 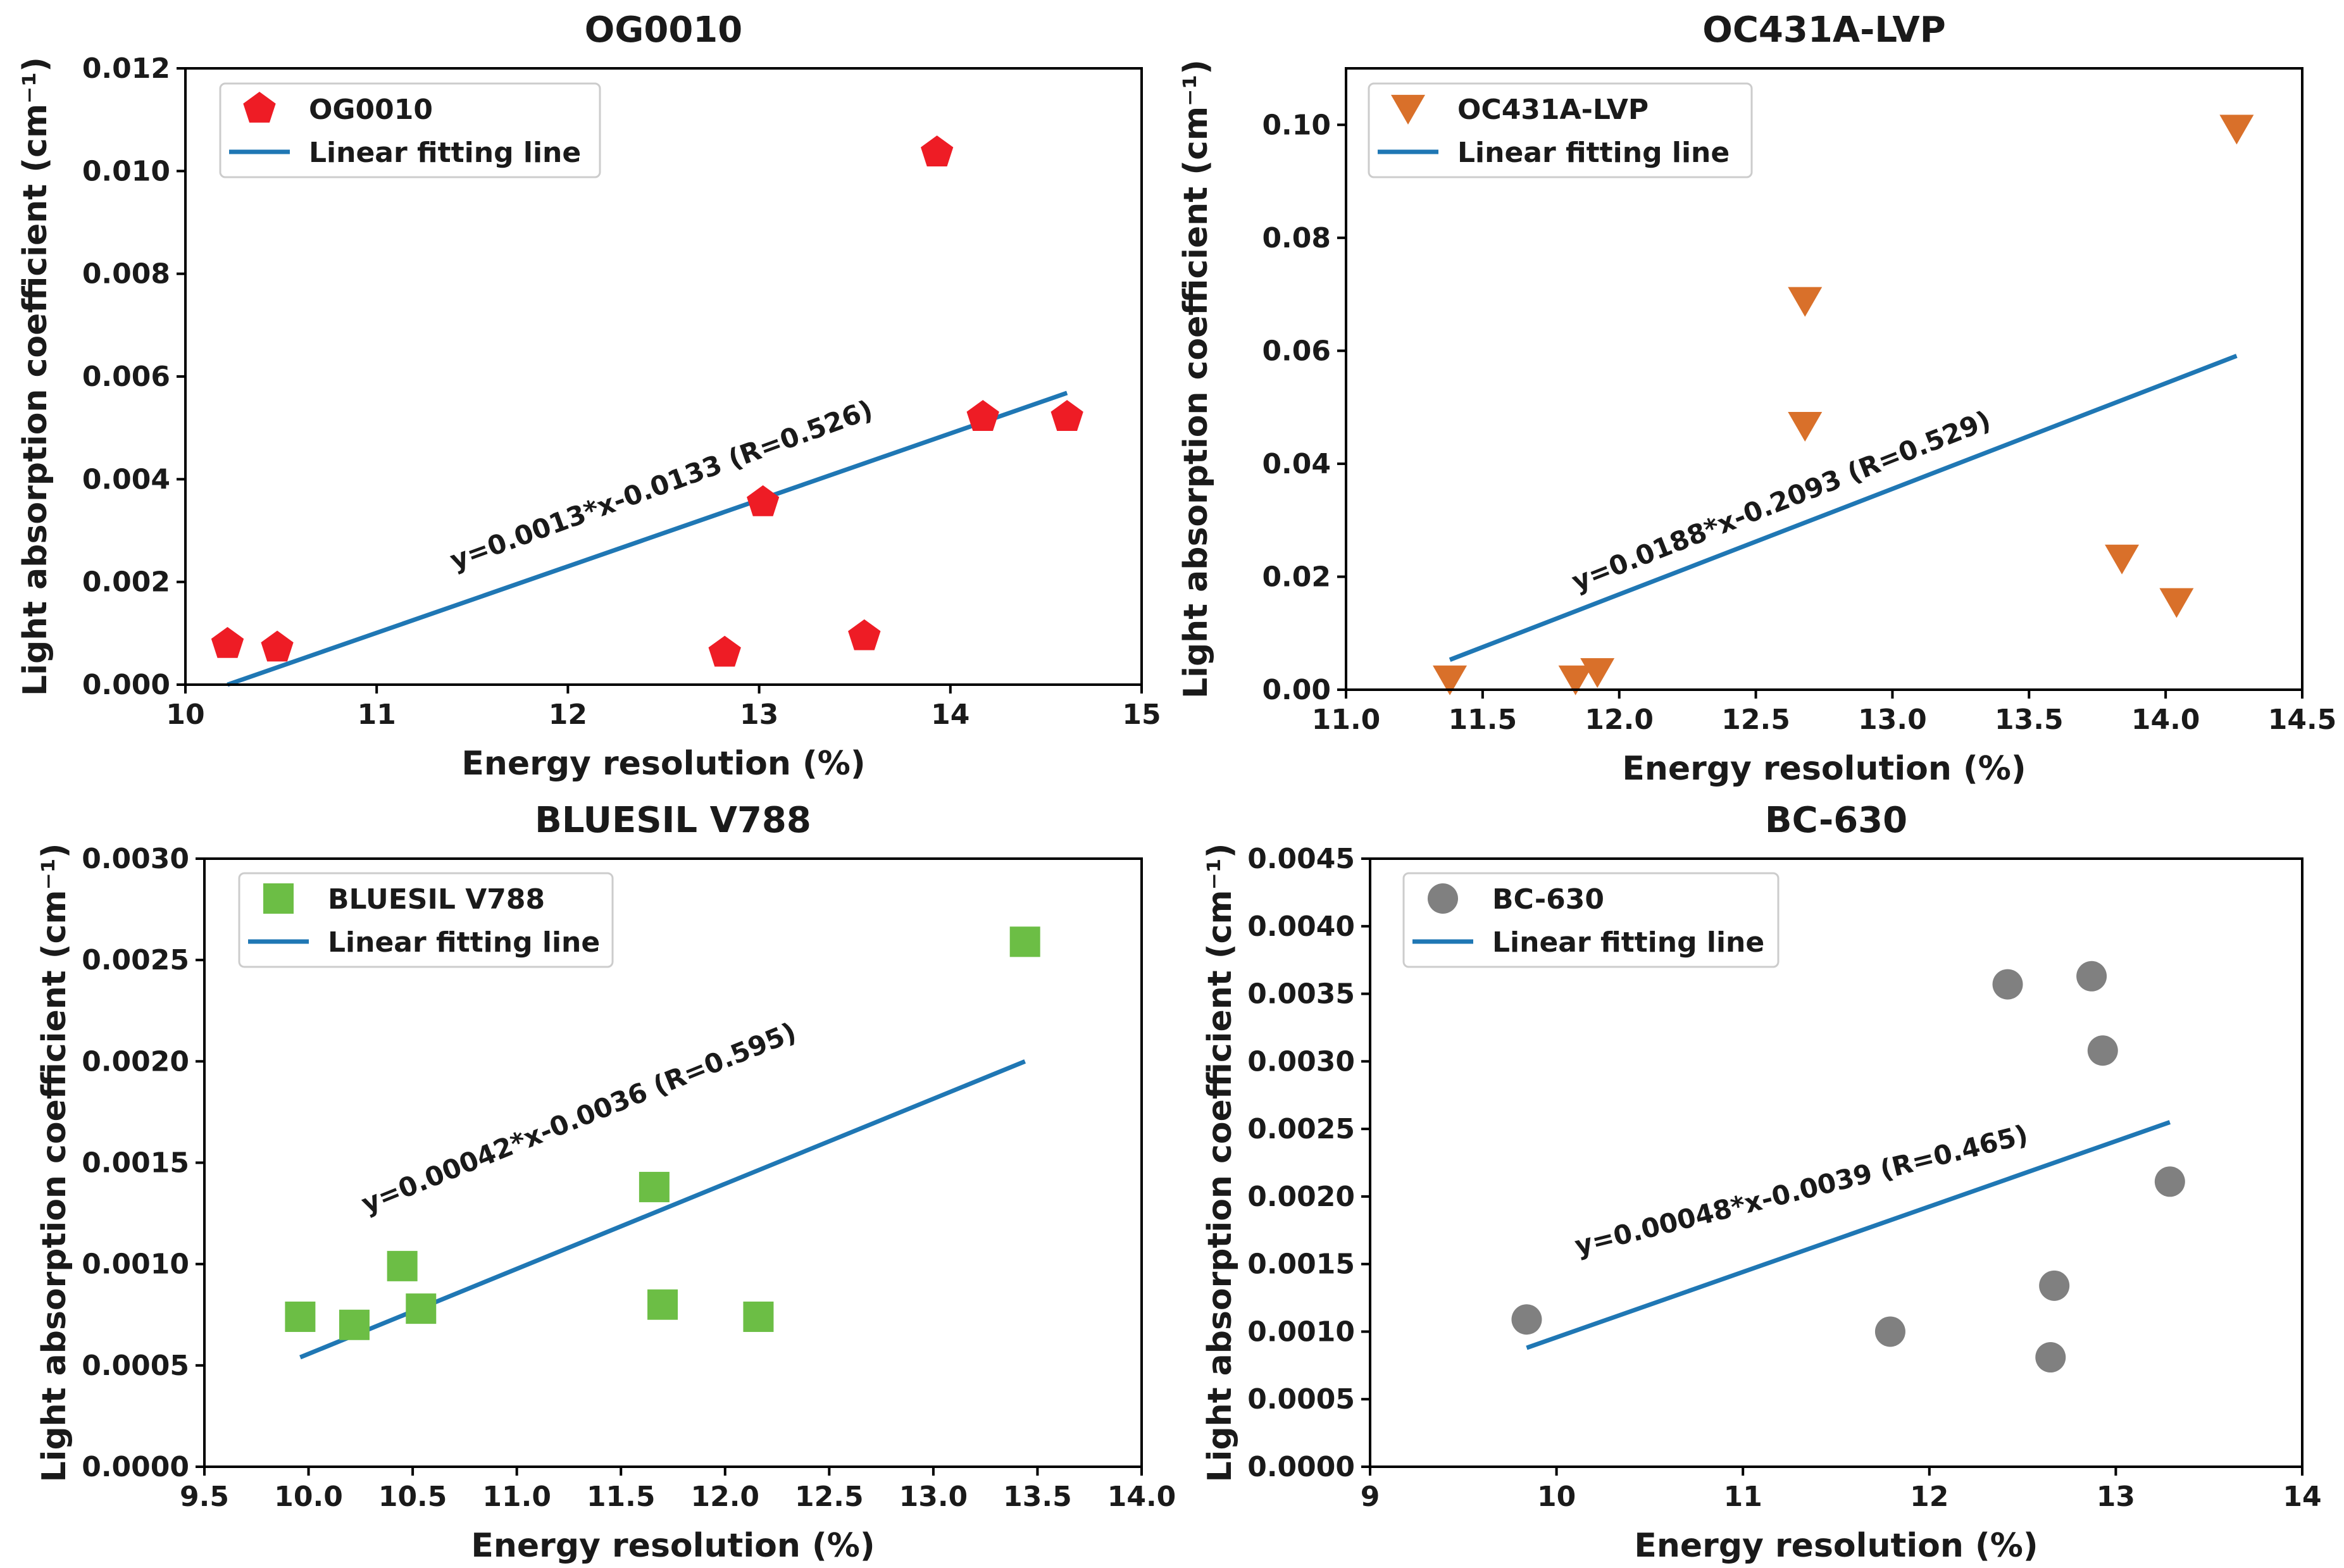 I want to click on y-tick-label: 0.0015, so click(x=135, y=1163).